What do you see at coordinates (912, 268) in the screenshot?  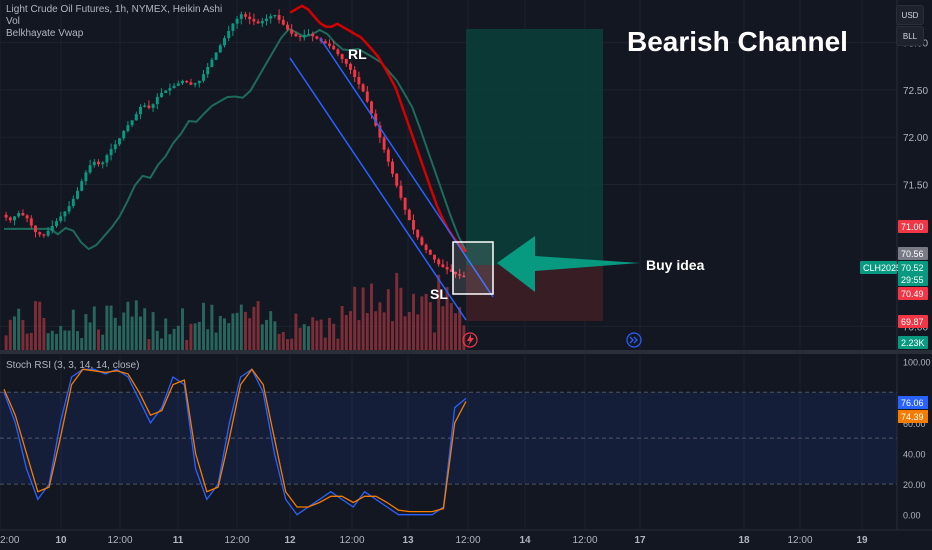 I see `price-label: 70.52` at bounding box center [912, 268].